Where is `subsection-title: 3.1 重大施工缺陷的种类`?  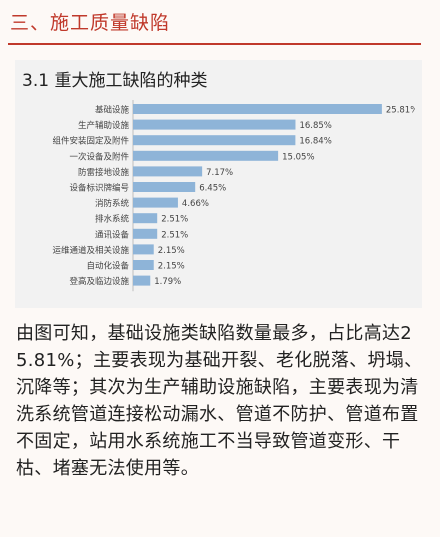 subsection-title: 3.1 重大施工缺陷的种类 is located at coordinates (115, 81).